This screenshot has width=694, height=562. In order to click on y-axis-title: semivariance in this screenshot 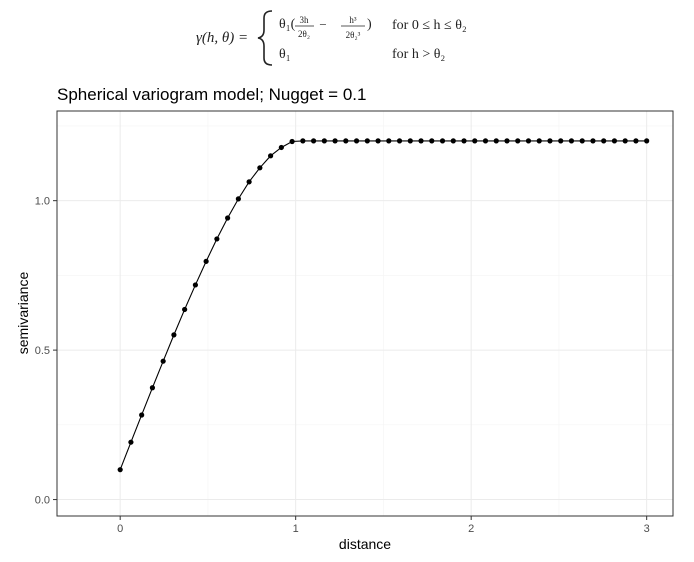, I will do `click(23, 313)`.